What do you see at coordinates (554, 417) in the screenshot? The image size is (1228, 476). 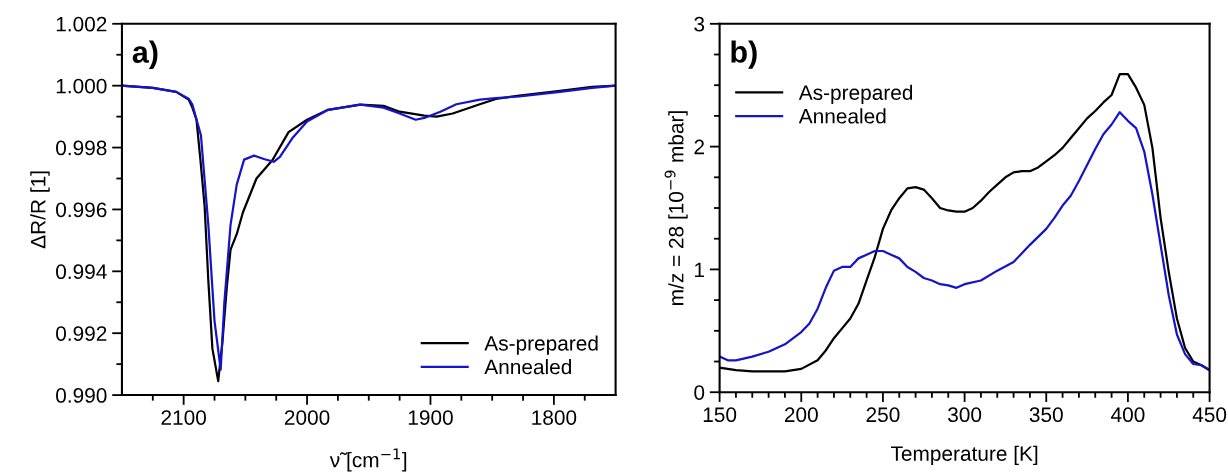 I see `x-tick-label: 1800` at bounding box center [554, 417].